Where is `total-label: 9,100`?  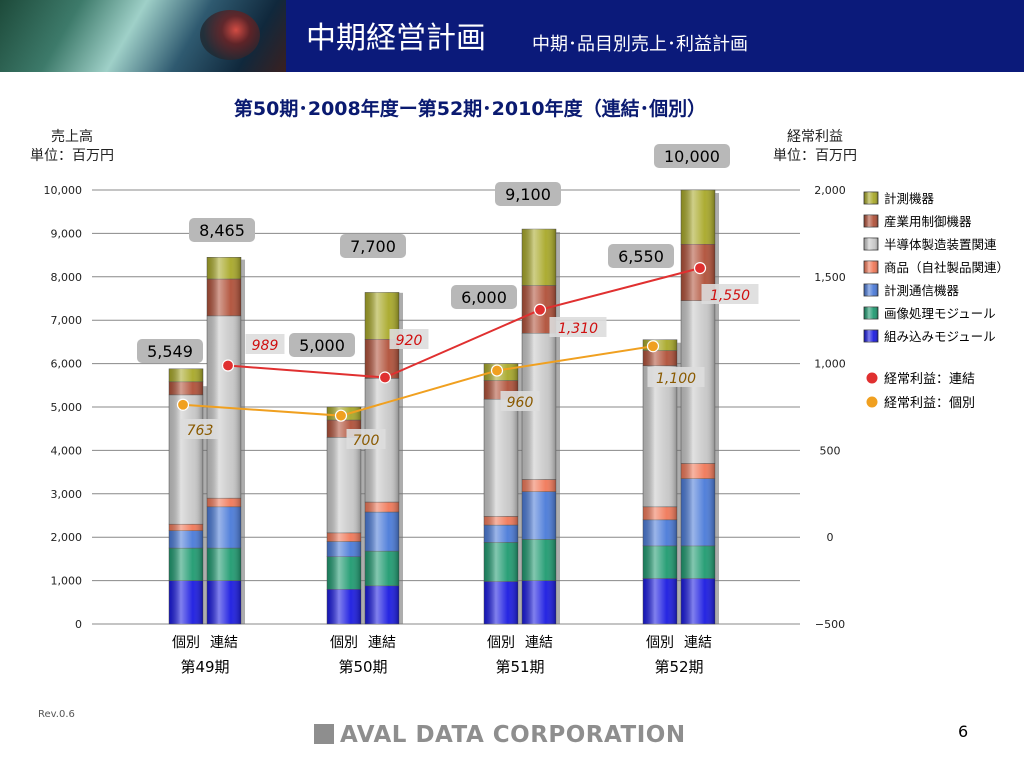 total-label: 9,100 is located at coordinates (528, 194).